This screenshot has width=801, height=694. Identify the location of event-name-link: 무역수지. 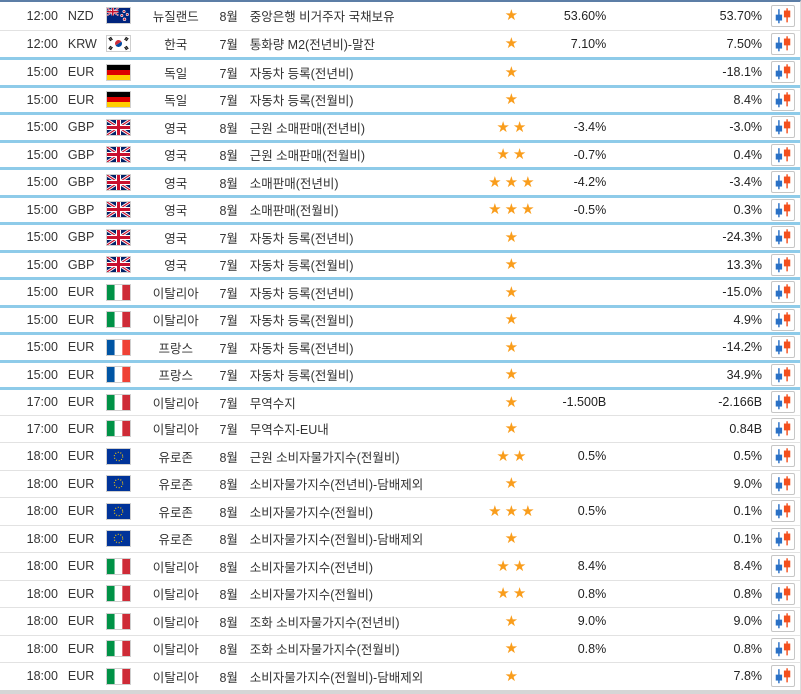
(272, 403).